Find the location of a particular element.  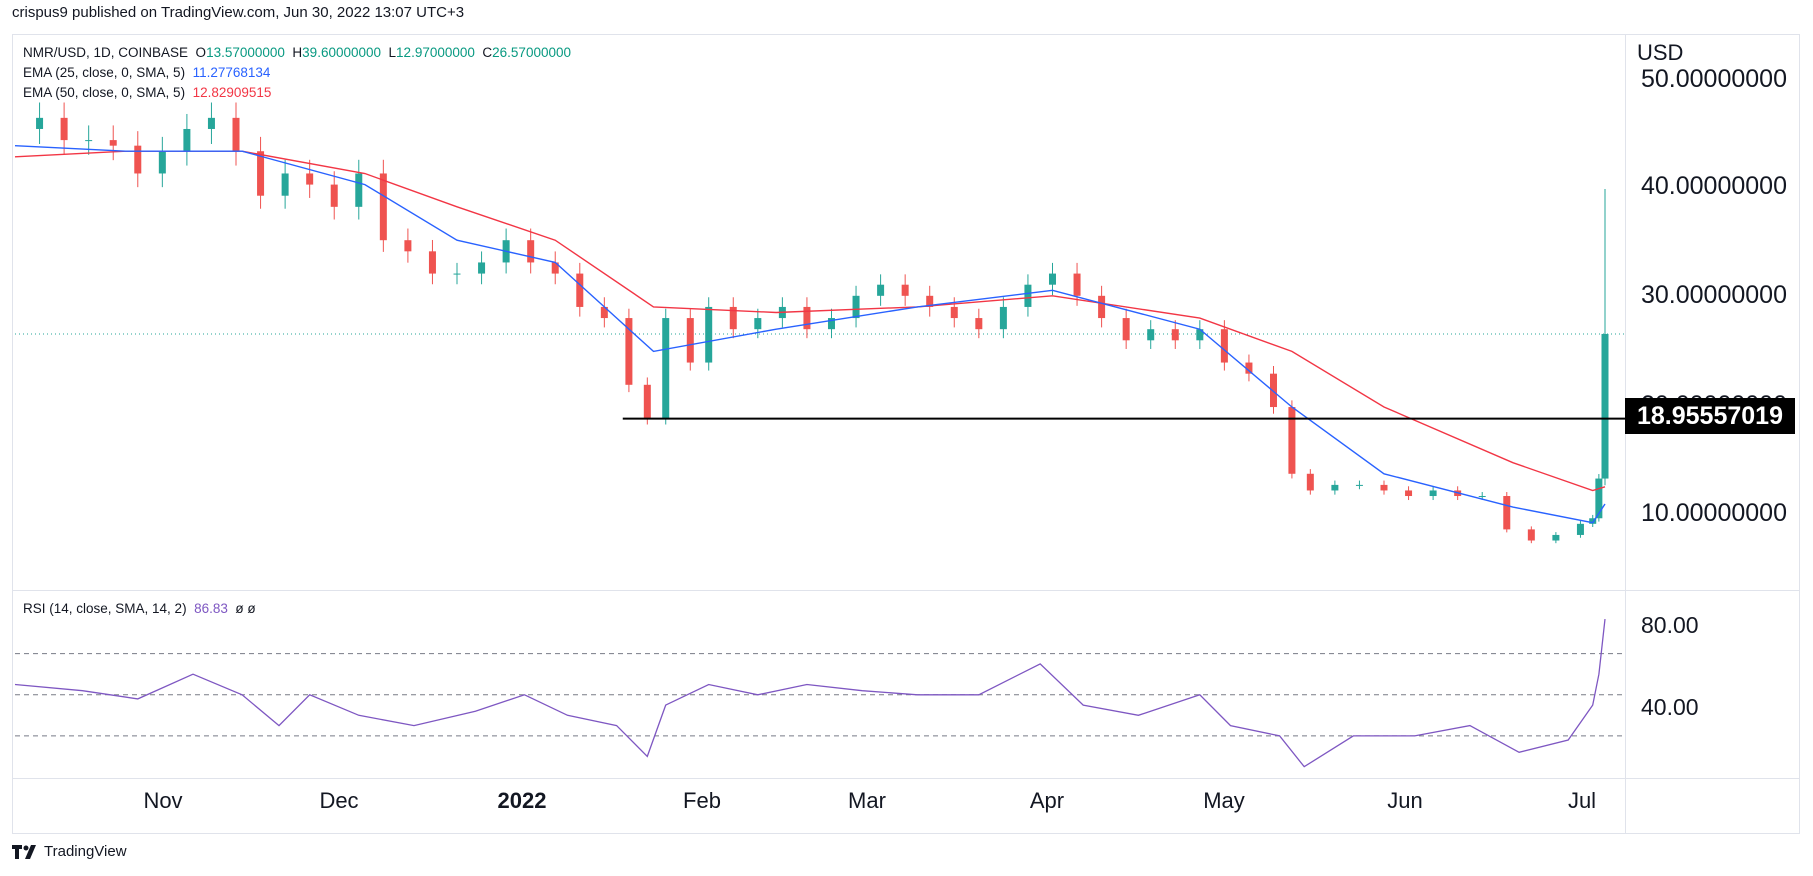

ema50-legend: EMA (50, close, 0, SMA, 5) 12.82909515 is located at coordinates (147, 92).